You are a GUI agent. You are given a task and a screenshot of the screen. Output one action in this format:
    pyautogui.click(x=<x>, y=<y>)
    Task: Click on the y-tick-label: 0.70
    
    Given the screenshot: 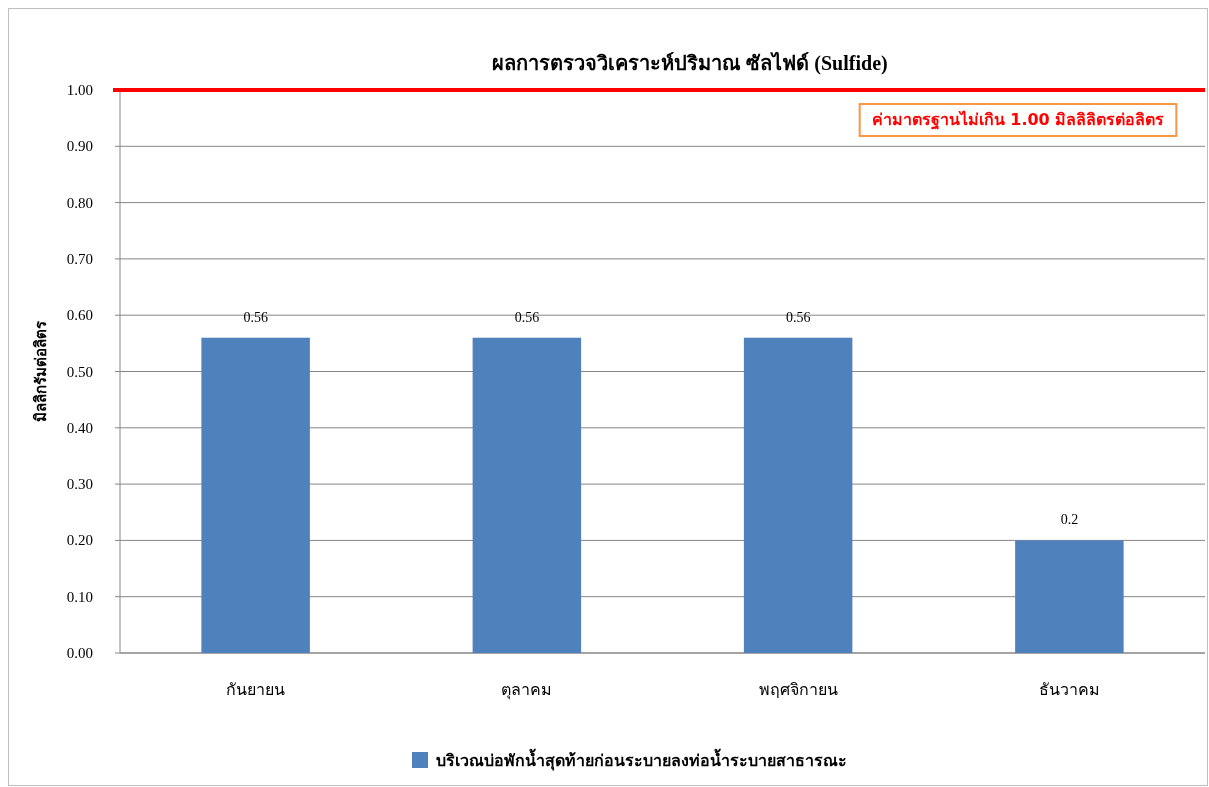 What is the action you would take?
    pyautogui.click(x=79, y=258)
    